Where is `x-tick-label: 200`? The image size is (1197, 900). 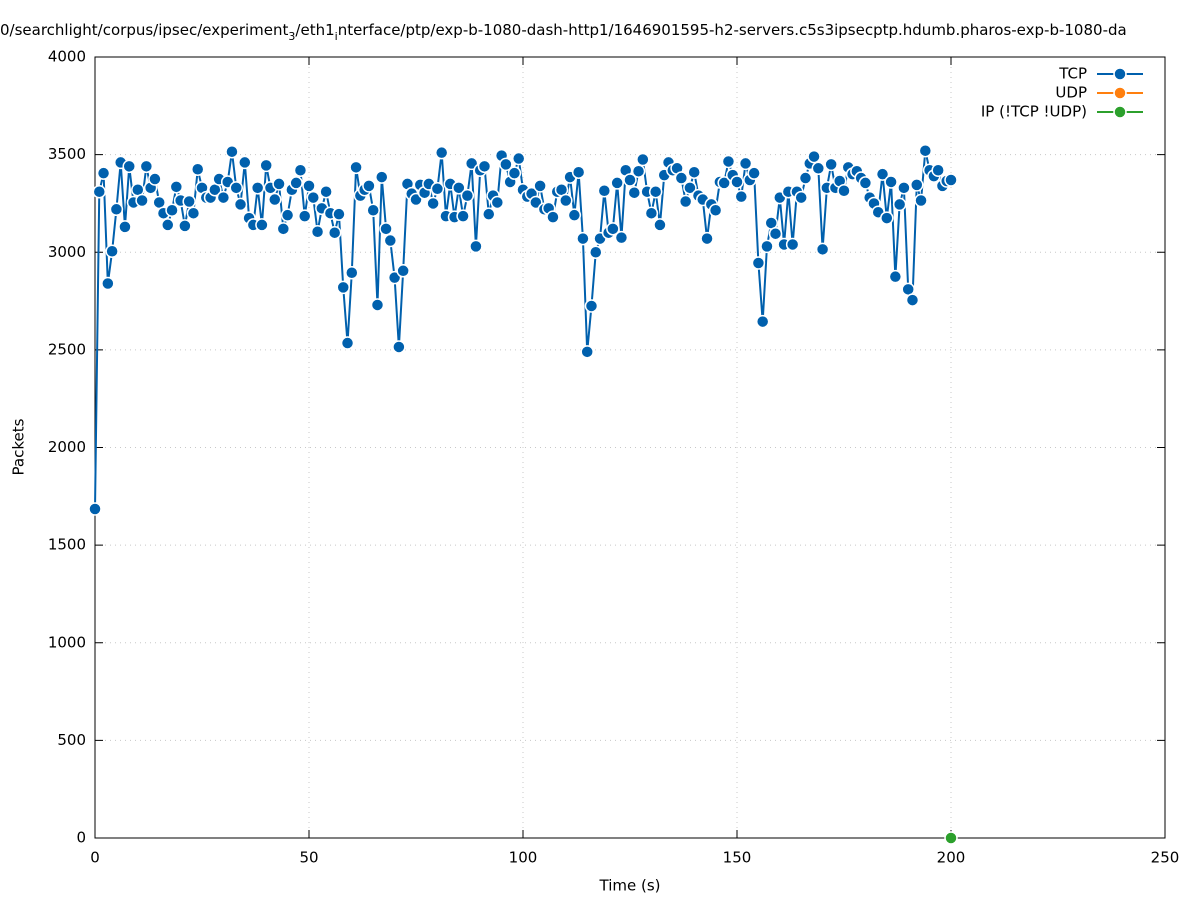 x-tick-label: 200 is located at coordinates (951, 858).